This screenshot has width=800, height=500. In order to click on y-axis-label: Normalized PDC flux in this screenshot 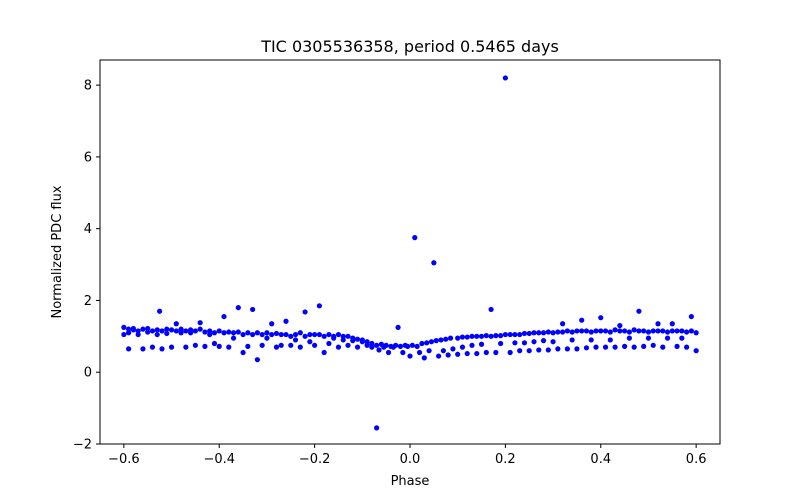, I will do `click(57, 251)`.